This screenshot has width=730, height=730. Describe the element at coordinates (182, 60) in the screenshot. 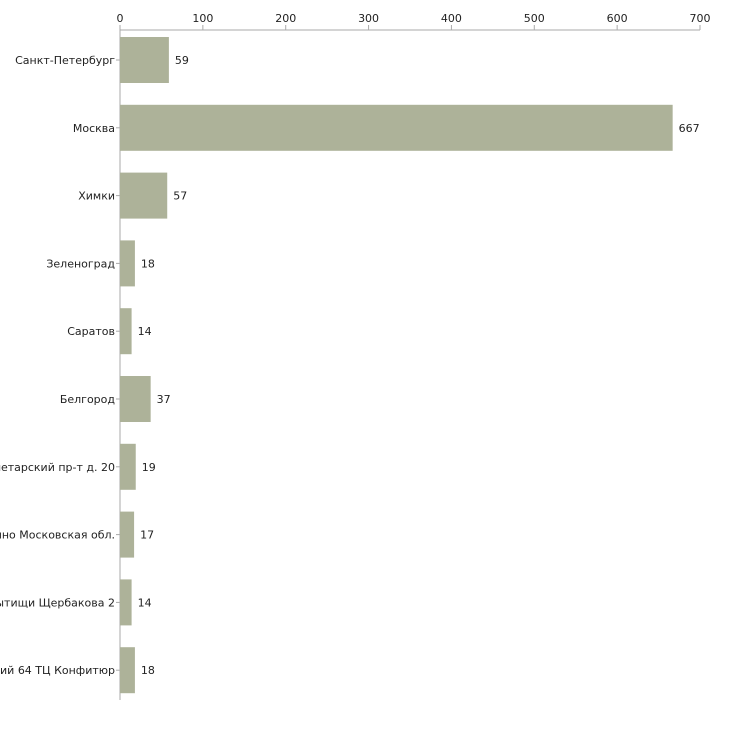

I see `value-label: 59` at that location.